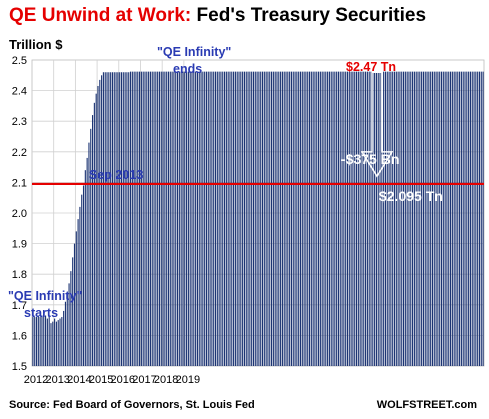 The image size is (489, 419). I want to click on annotation-qe-starts-line2: starts, so click(41, 313).